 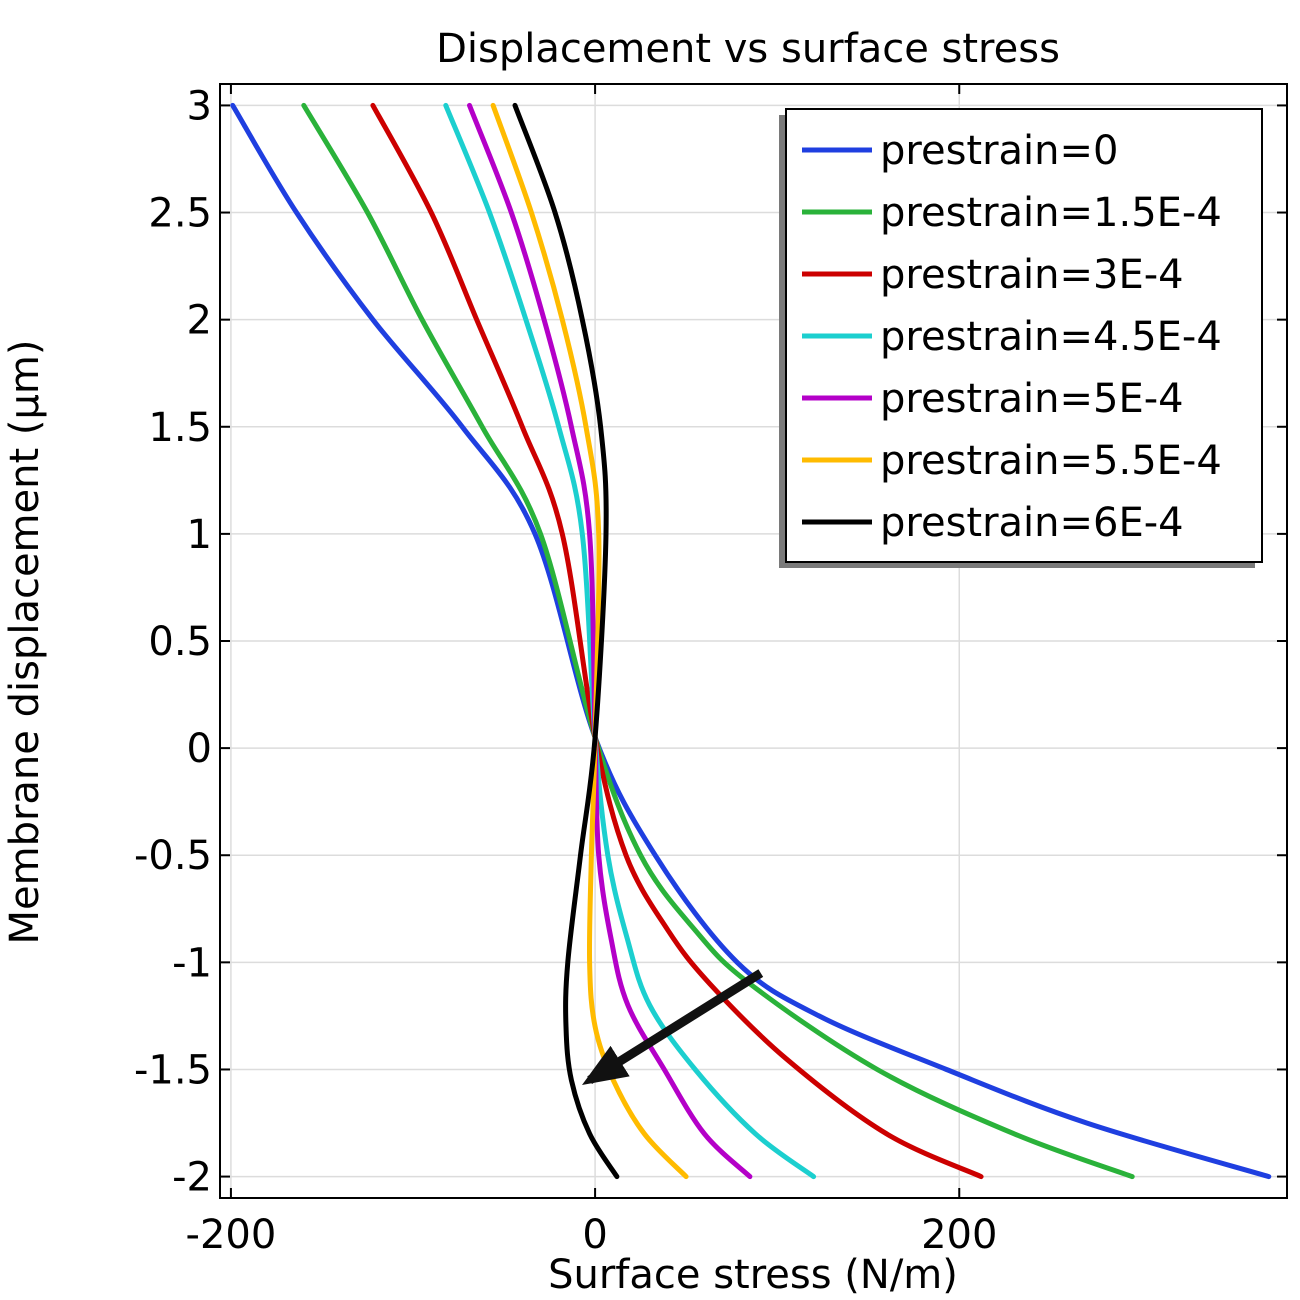 I want to click on y-tick-label: -1, so click(x=192, y=963).